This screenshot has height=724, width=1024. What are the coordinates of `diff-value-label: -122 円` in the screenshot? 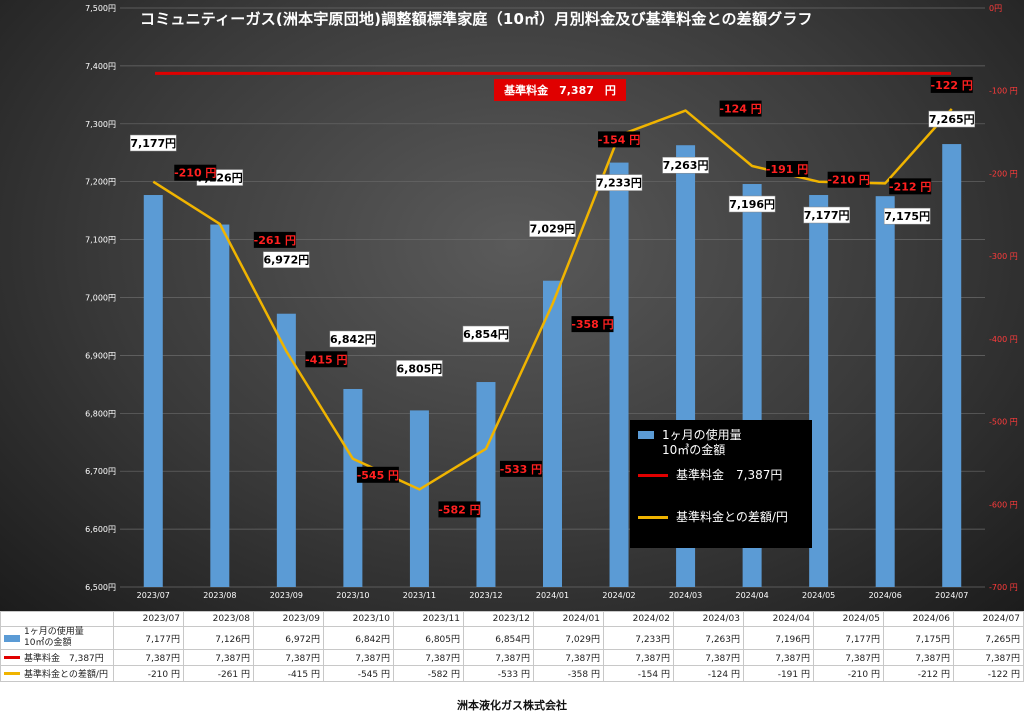 It's located at (952, 85).